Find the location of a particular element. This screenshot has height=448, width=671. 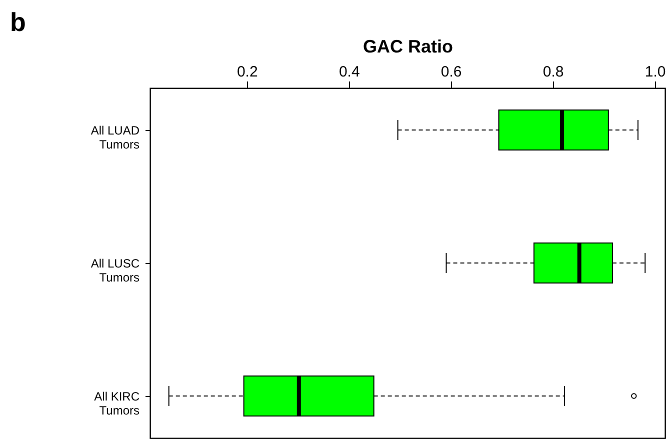

x-axis-title: GAC Ratio is located at coordinates (408, 46).